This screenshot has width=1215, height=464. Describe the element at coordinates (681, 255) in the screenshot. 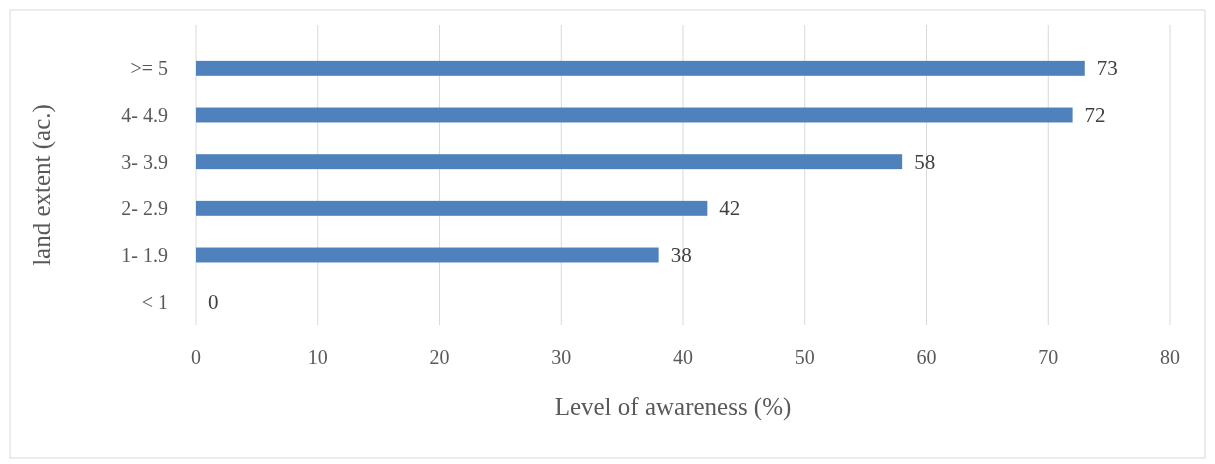

I see `data-label: 38` at that location.